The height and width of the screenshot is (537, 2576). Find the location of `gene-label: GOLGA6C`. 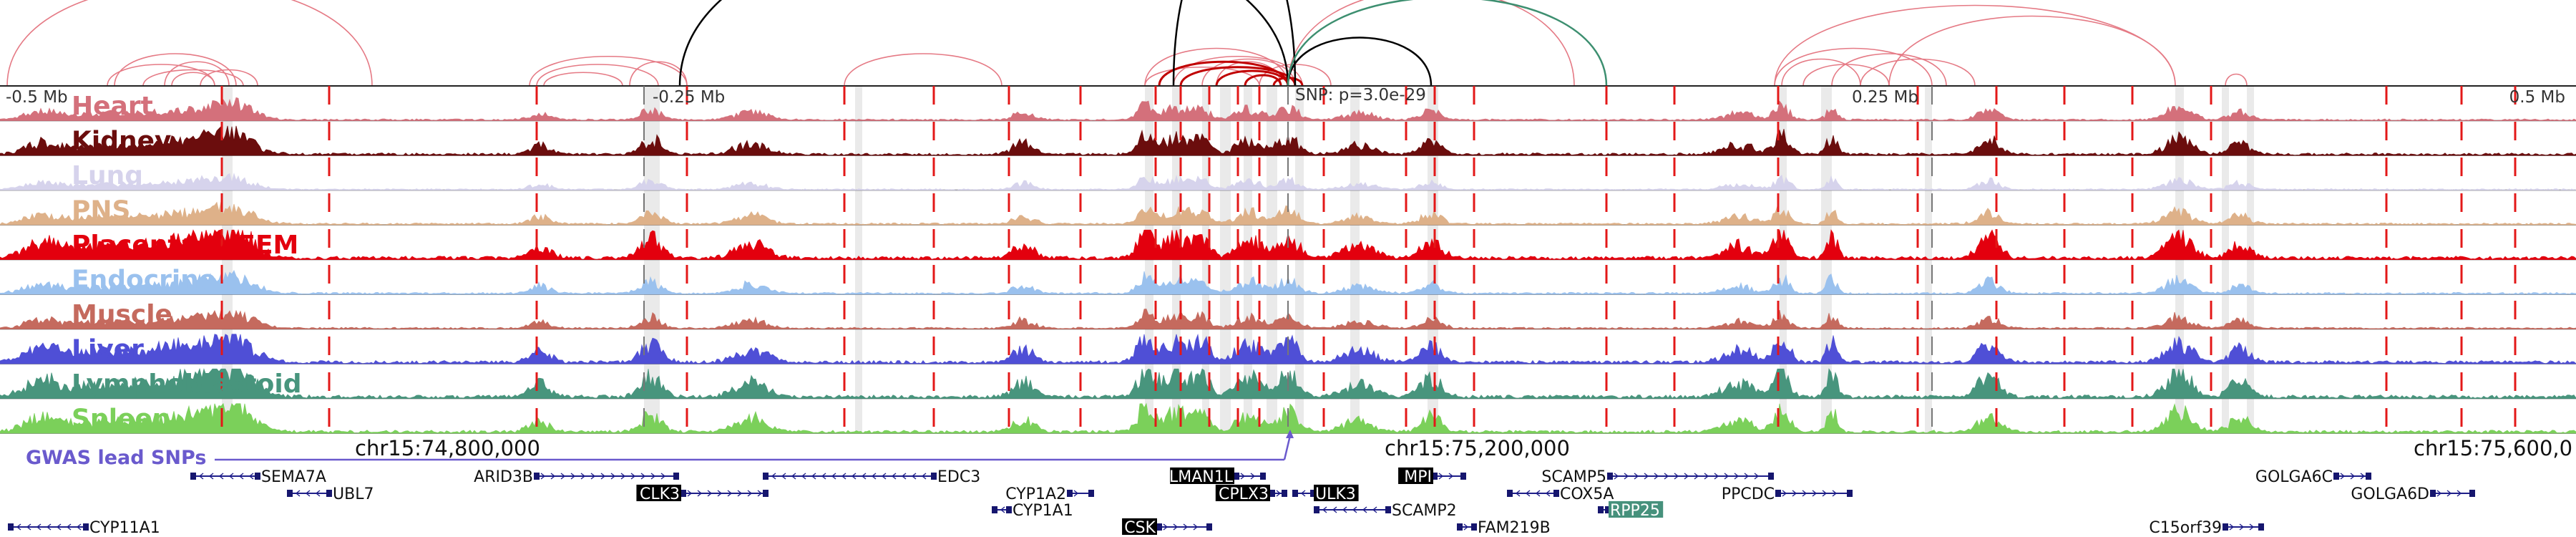

gene-label: GOLGA6C is located at coordinates (2294, 477).